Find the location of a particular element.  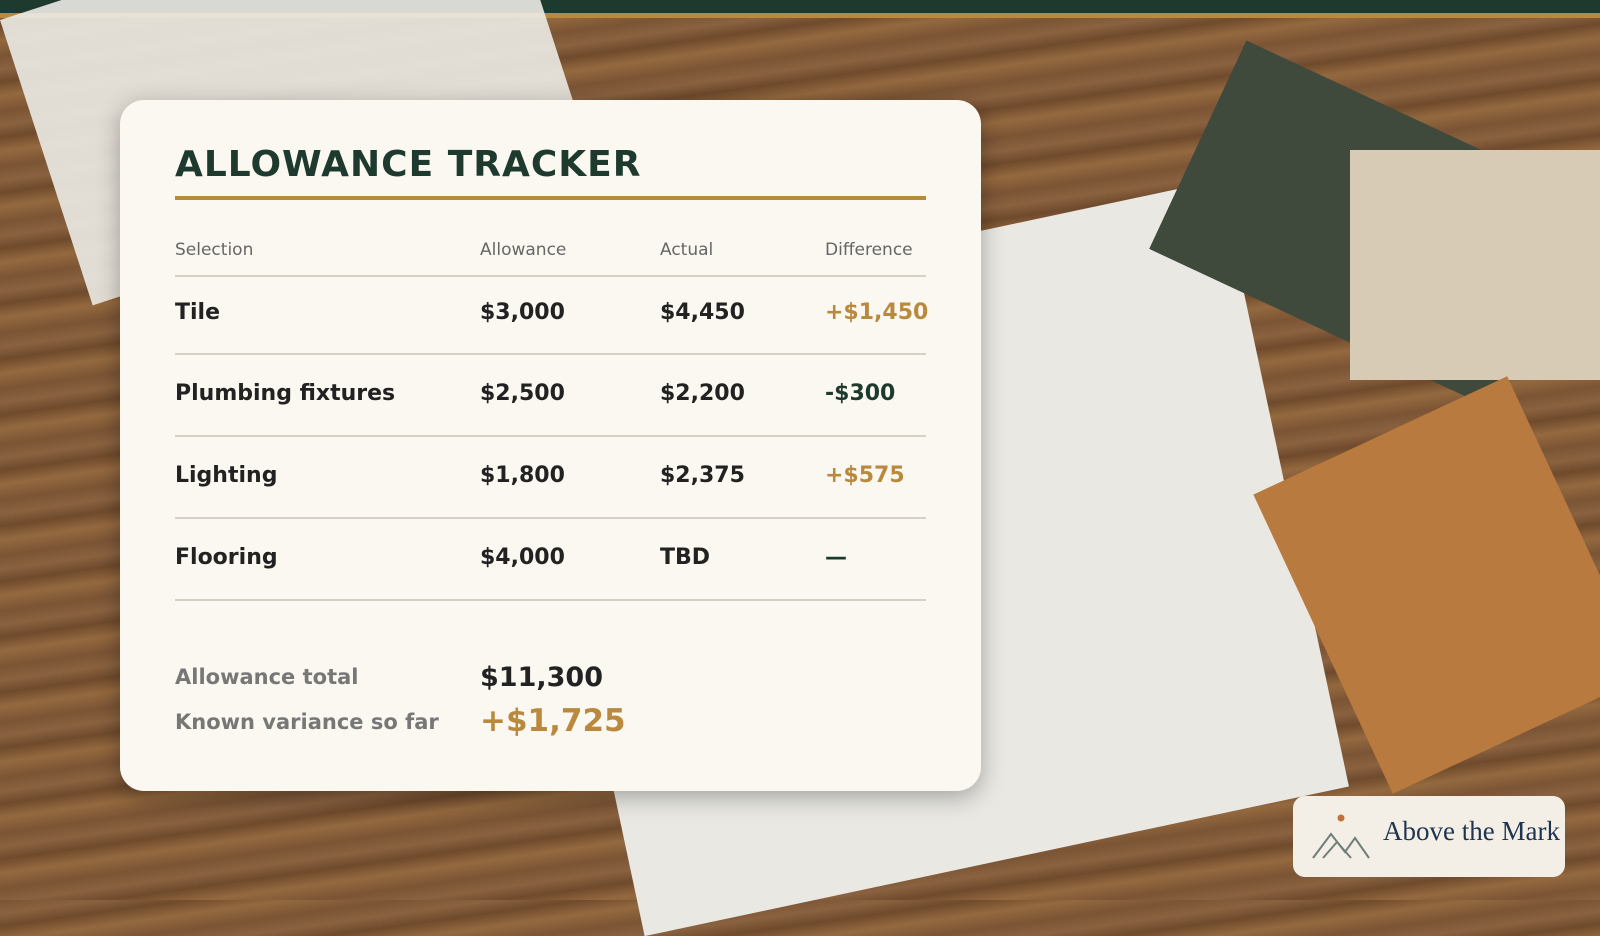

cell: $3,000 is located at coordinates (522, 312).